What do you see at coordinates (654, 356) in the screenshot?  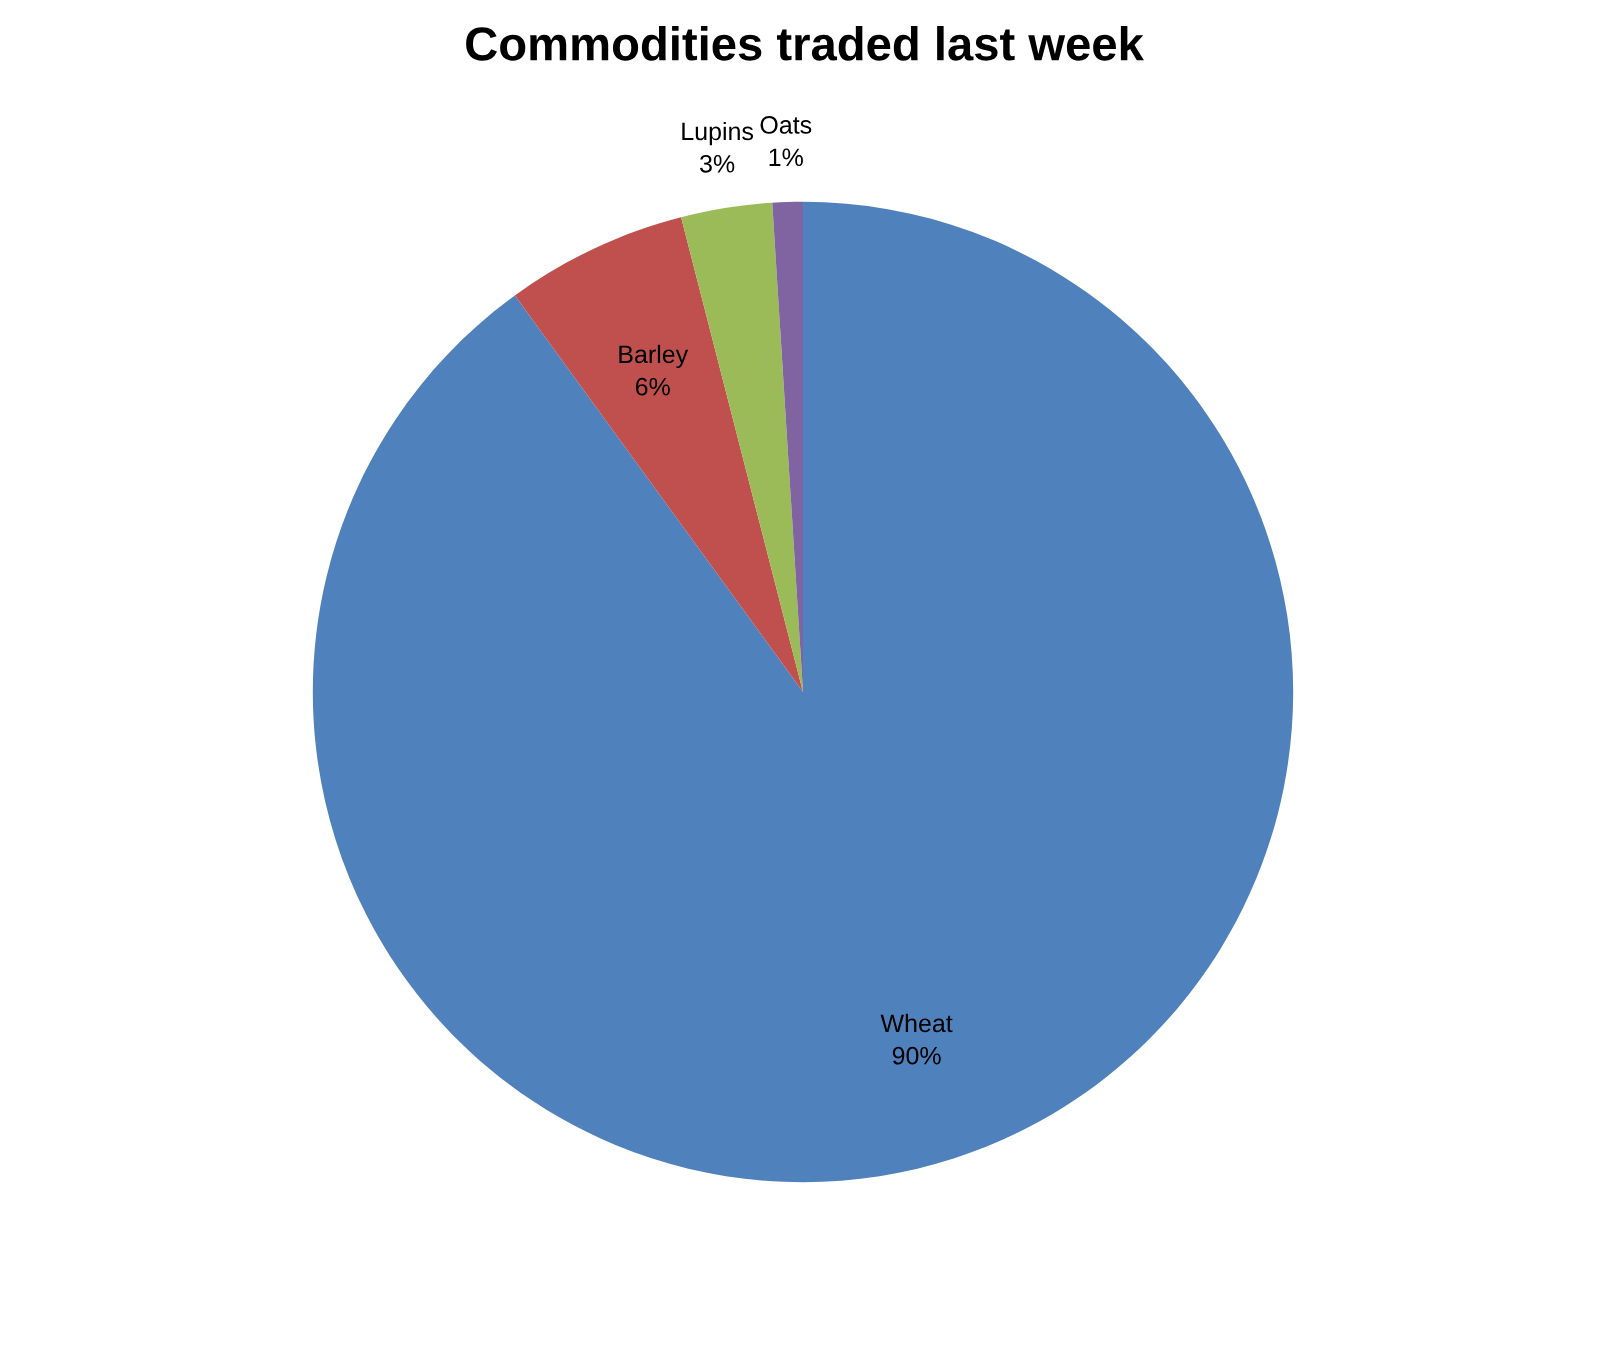 I see `slice-label: Barley` at bounding box center [654, 356].